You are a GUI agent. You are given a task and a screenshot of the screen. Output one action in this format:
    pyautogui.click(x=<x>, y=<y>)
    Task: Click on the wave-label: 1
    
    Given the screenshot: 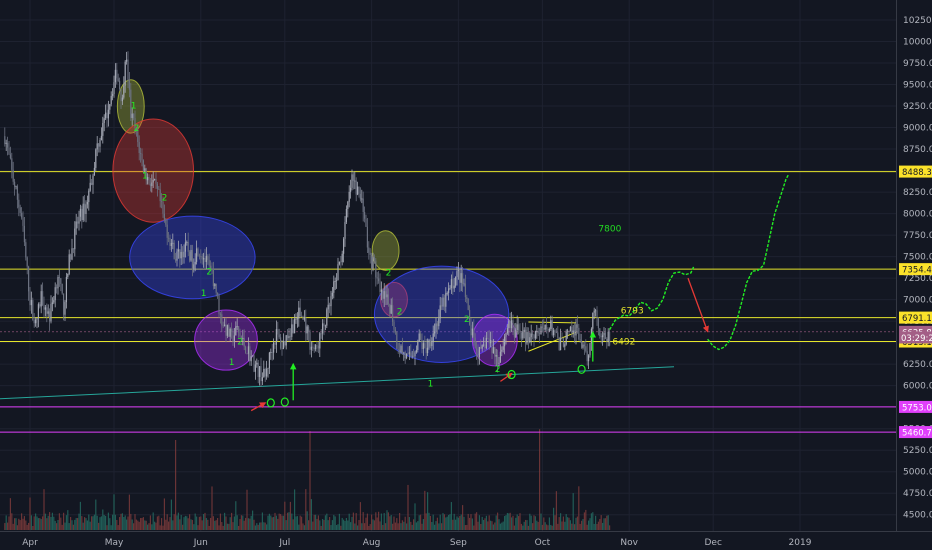 What is the action you would take?
    pyautogui.click(x=204, y=294)
    